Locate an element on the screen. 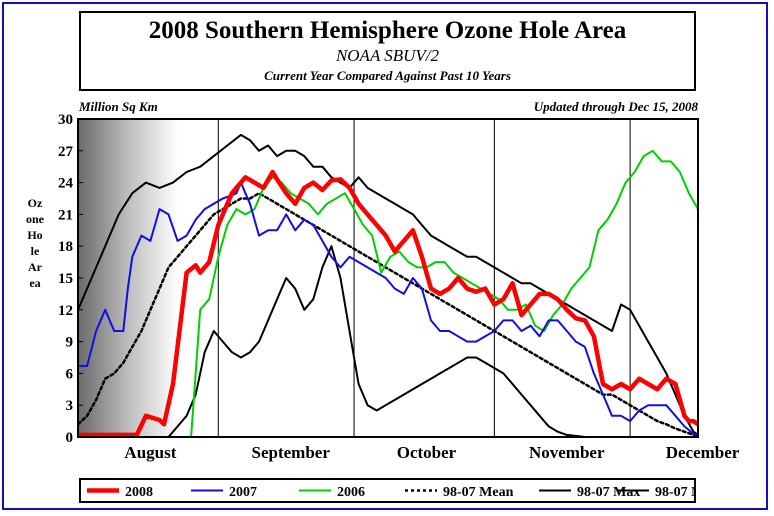 The width and height of the screenshot is (774, 516). legend-label-98-07-mean: 98-07 Mean is located at coordinates (478, 492).